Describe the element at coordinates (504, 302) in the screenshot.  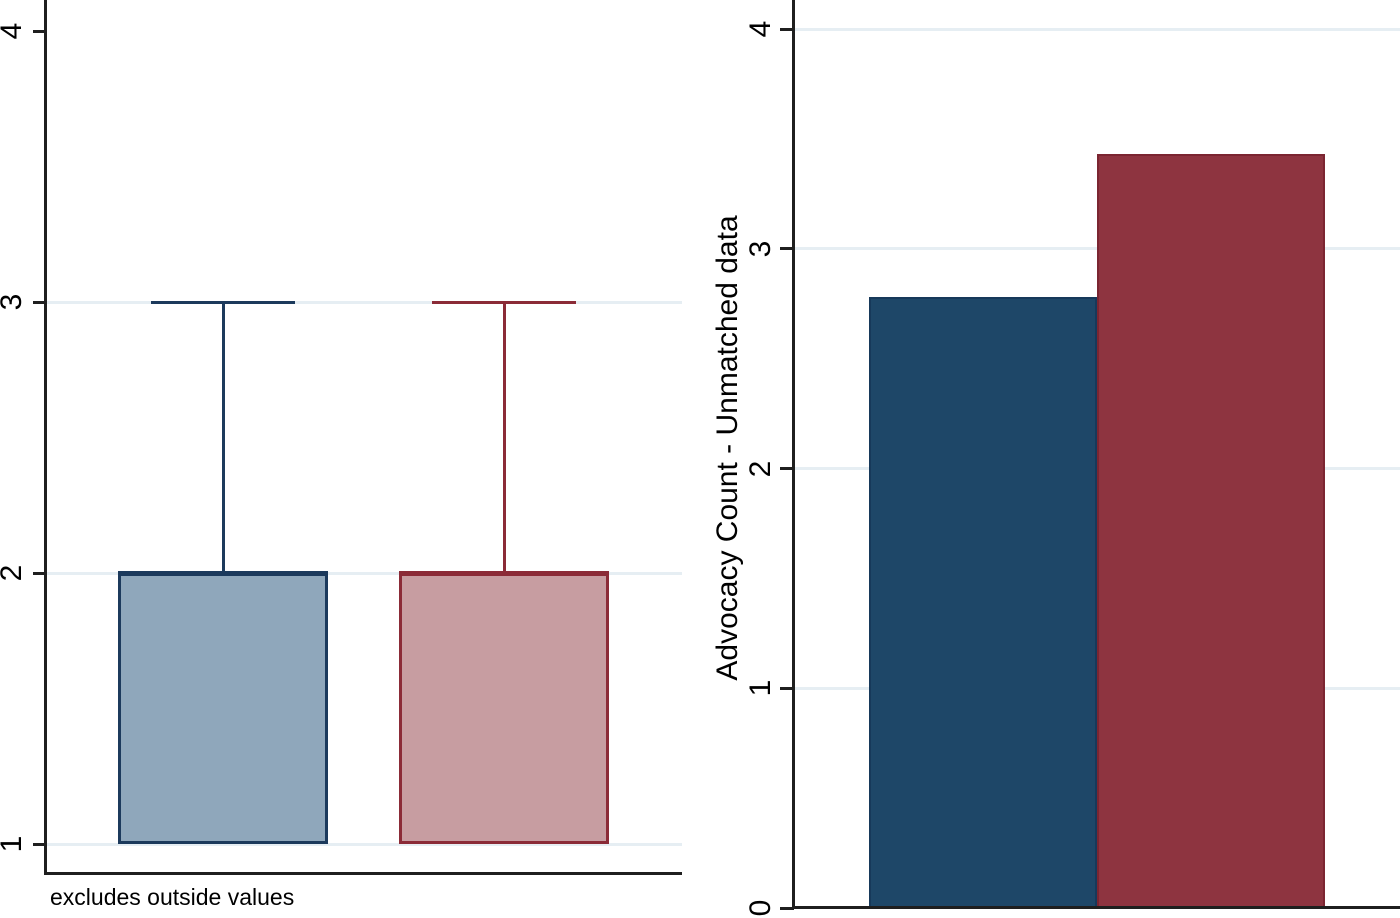
I see `box-red-whisker-cap` at that location.